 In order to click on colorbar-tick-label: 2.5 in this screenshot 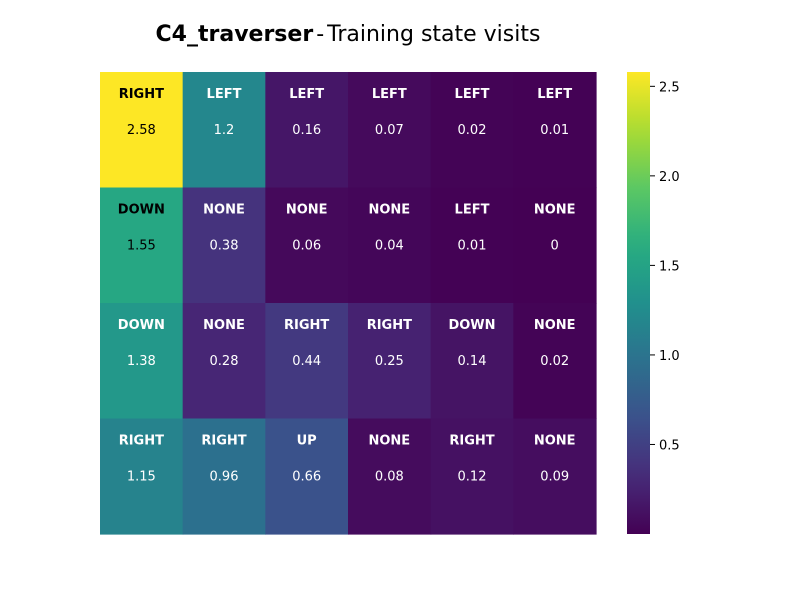, I will do `click(669, 87)`.